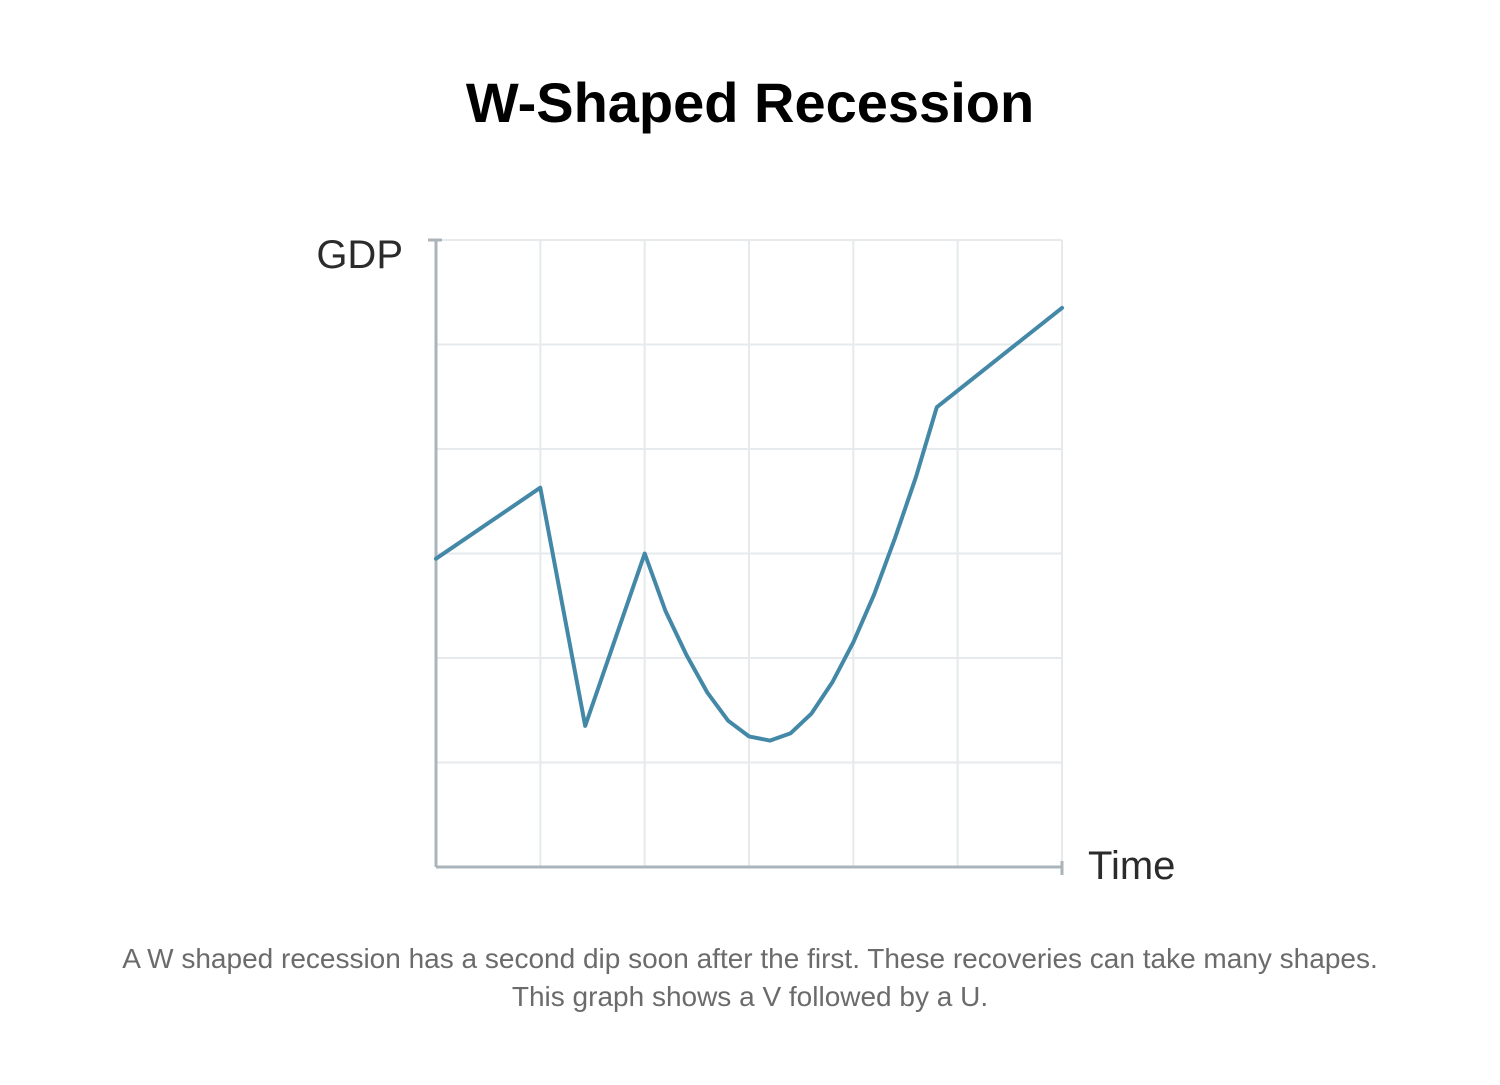 The height and width of the screenshot is (1085, 1500). What do you see at coordinates (1131, 866) in the screenshot?
I see `x-axis-label: Time` at bounding box center [1131, 866].